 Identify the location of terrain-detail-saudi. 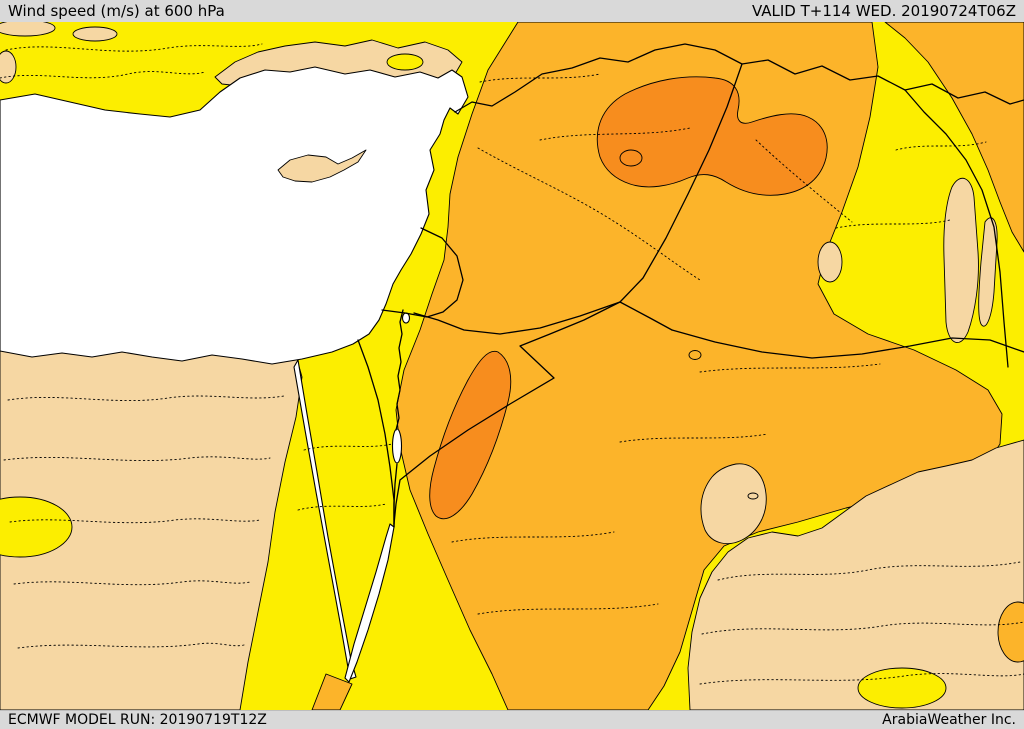
(753, 496).